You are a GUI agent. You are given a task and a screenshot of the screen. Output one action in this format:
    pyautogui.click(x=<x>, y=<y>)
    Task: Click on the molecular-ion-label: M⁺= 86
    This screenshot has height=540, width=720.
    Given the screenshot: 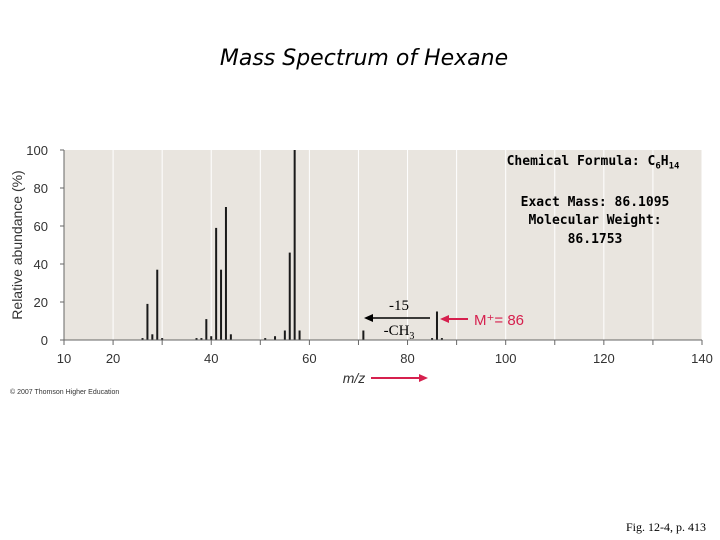 What is the action you would take?
    pyautogui.click(x=499, y=320)
    